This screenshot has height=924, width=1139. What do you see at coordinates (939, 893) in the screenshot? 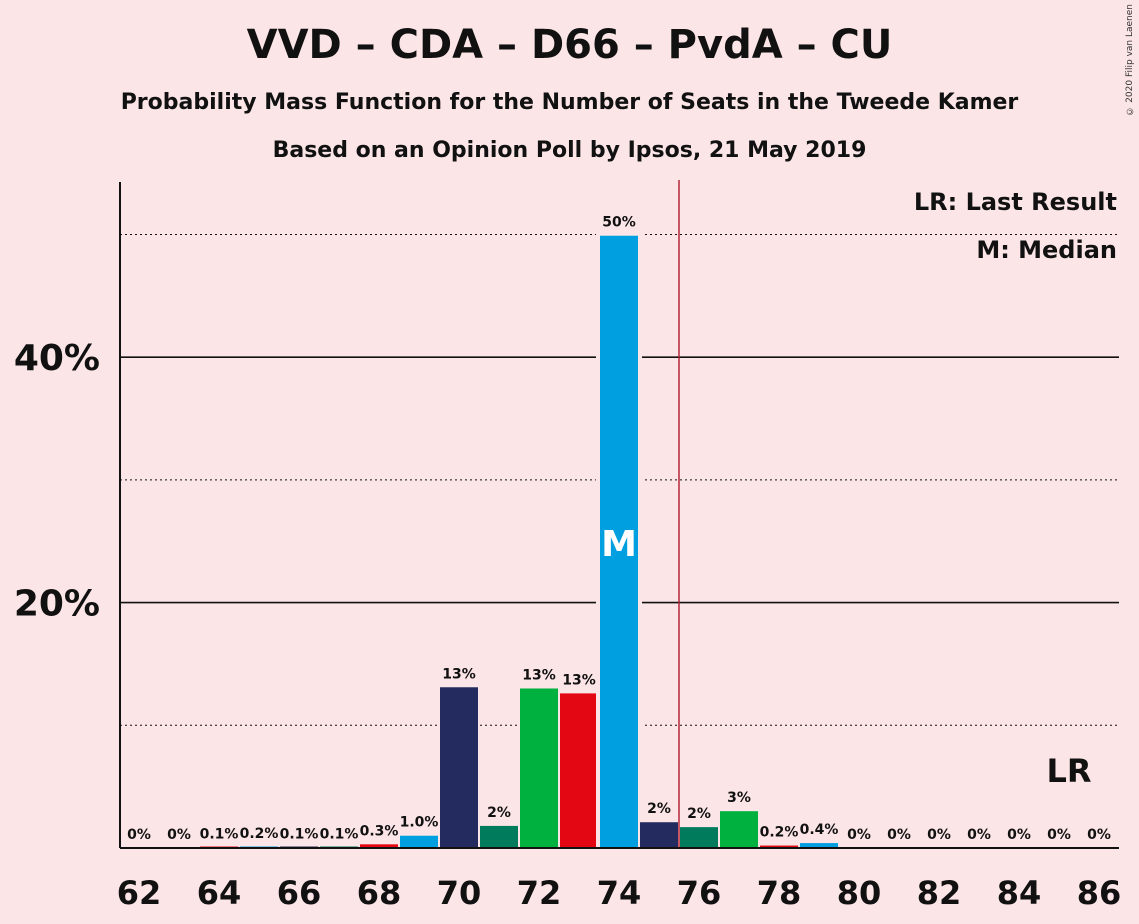
I see `x-tick-label: 82` at bounding box center [939, 893].